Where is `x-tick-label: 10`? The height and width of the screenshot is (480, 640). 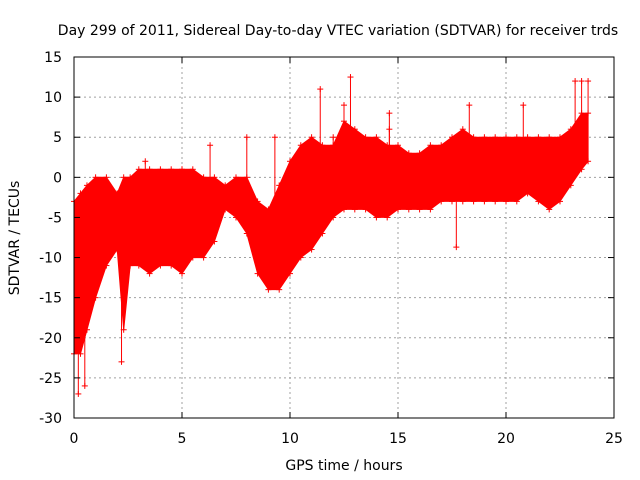 x-tick-label: 10 is located at coordinates (290, 439).